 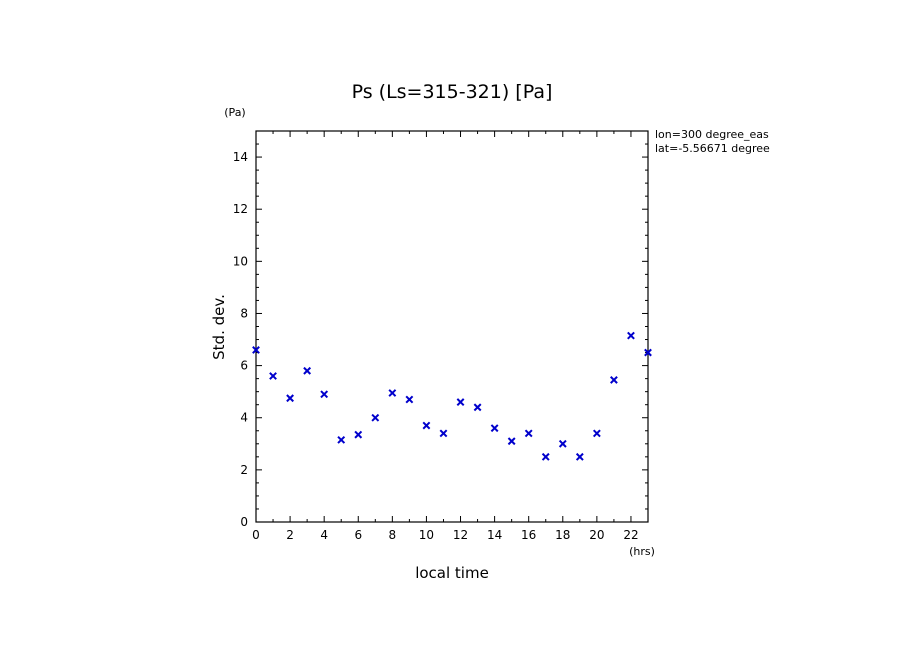 What do you see at coordinates (393, 535) in the screenshot?
I see `x-tick-label: 8` at bounding box center [393, 535].